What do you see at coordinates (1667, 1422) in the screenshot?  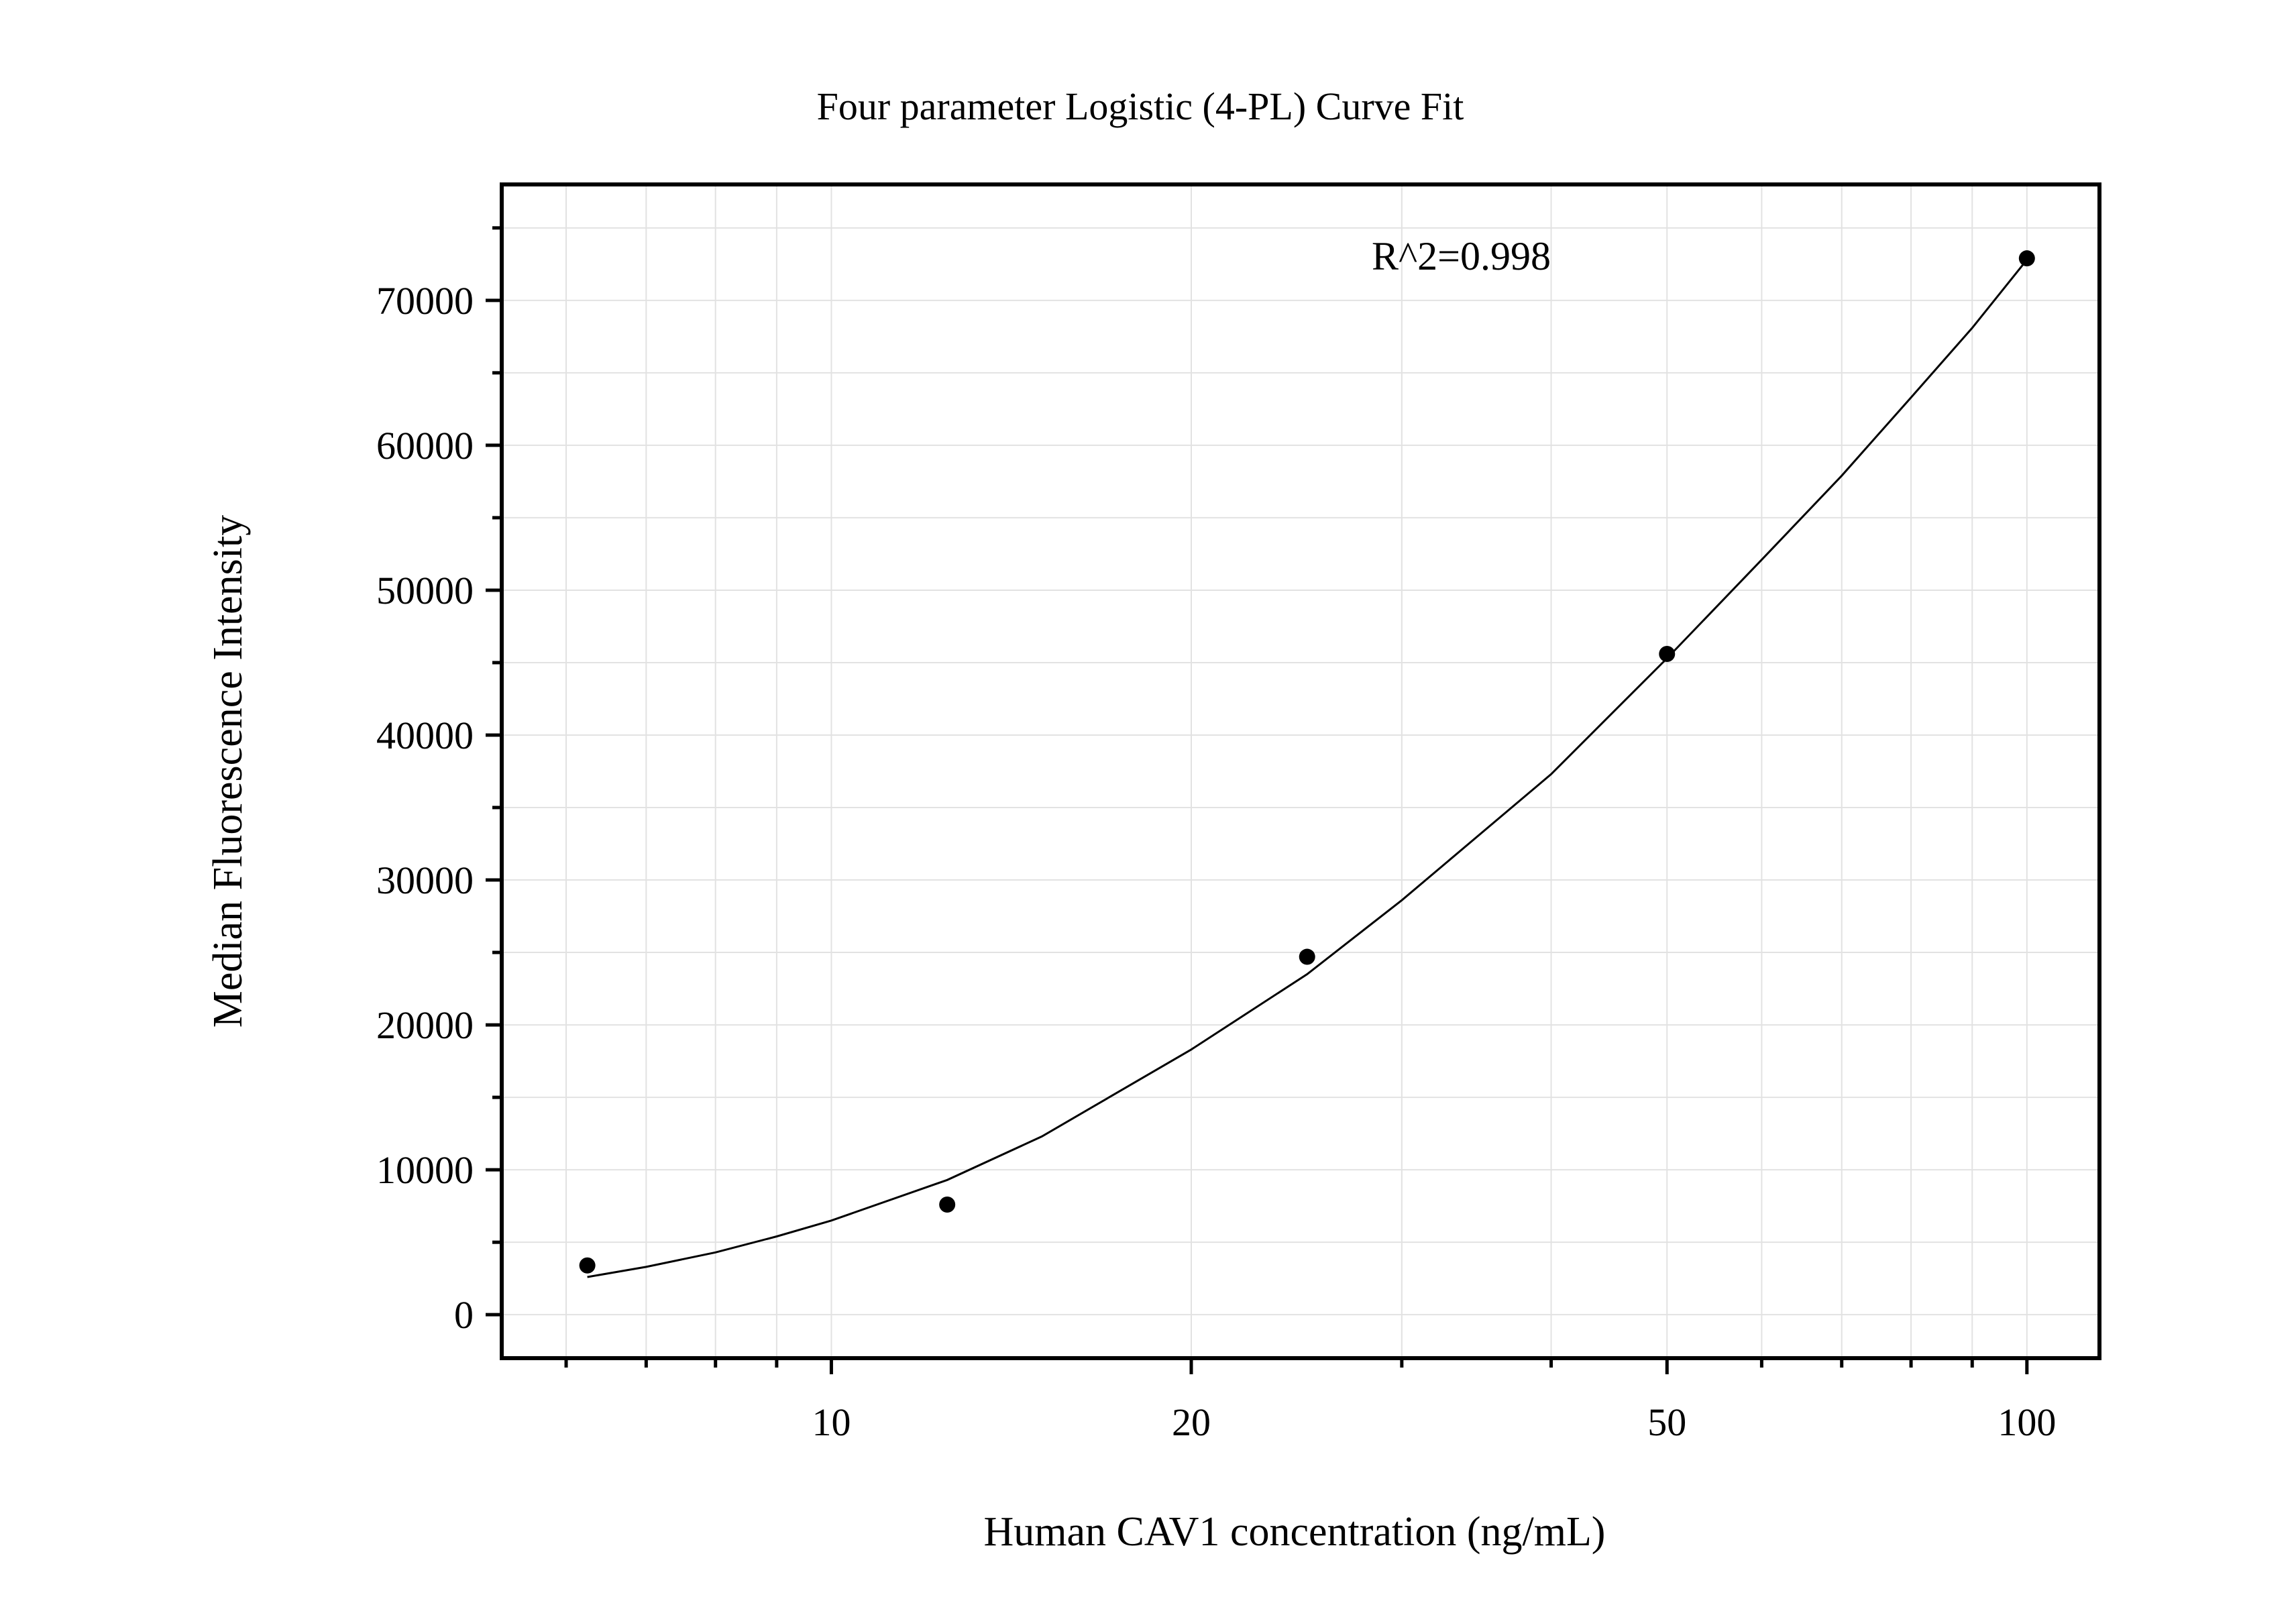 I see `x-tick-label: 50` at bounding box center [1667, 1422].